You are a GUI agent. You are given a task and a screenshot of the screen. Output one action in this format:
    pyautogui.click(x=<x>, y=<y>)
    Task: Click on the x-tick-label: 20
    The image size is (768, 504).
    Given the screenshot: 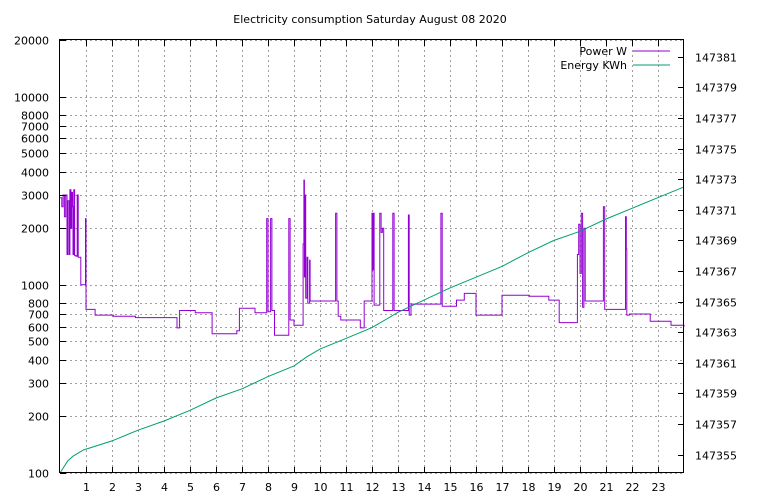 What is the action you would take?
    pyautogui.click(x=581, y=487)
    